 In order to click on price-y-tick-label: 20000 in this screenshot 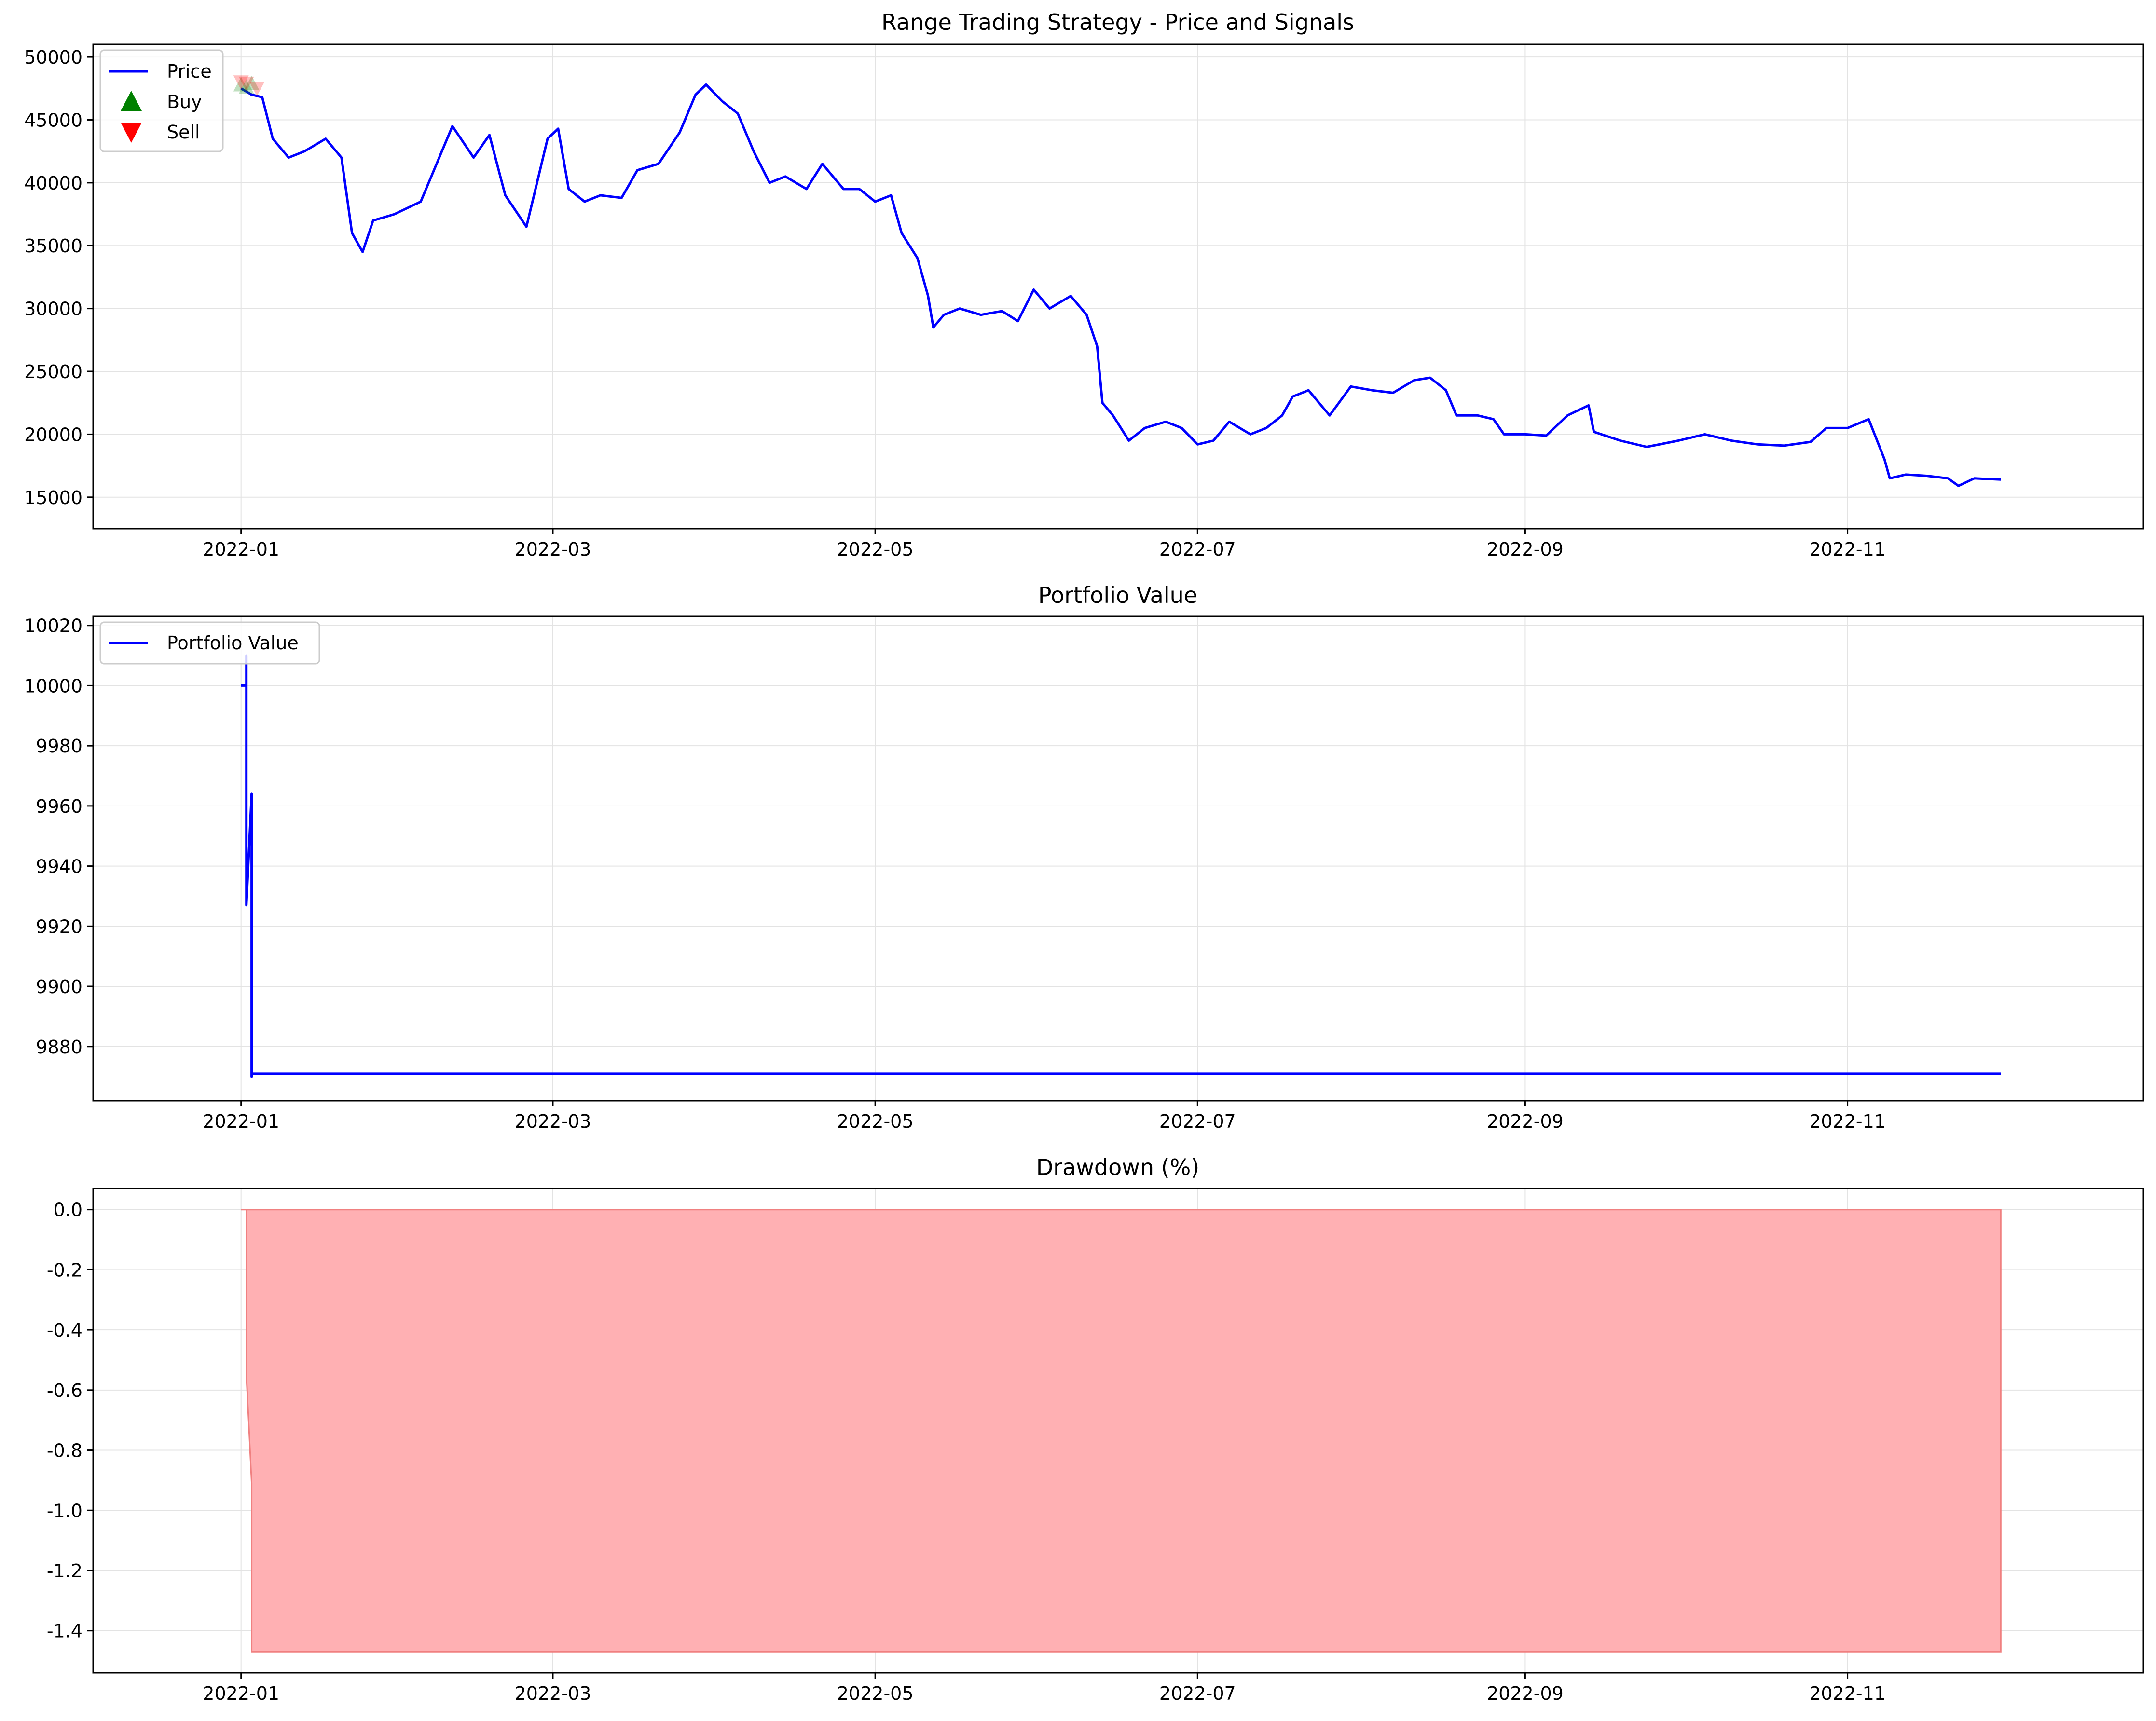, I will do `click(53, 434)`.